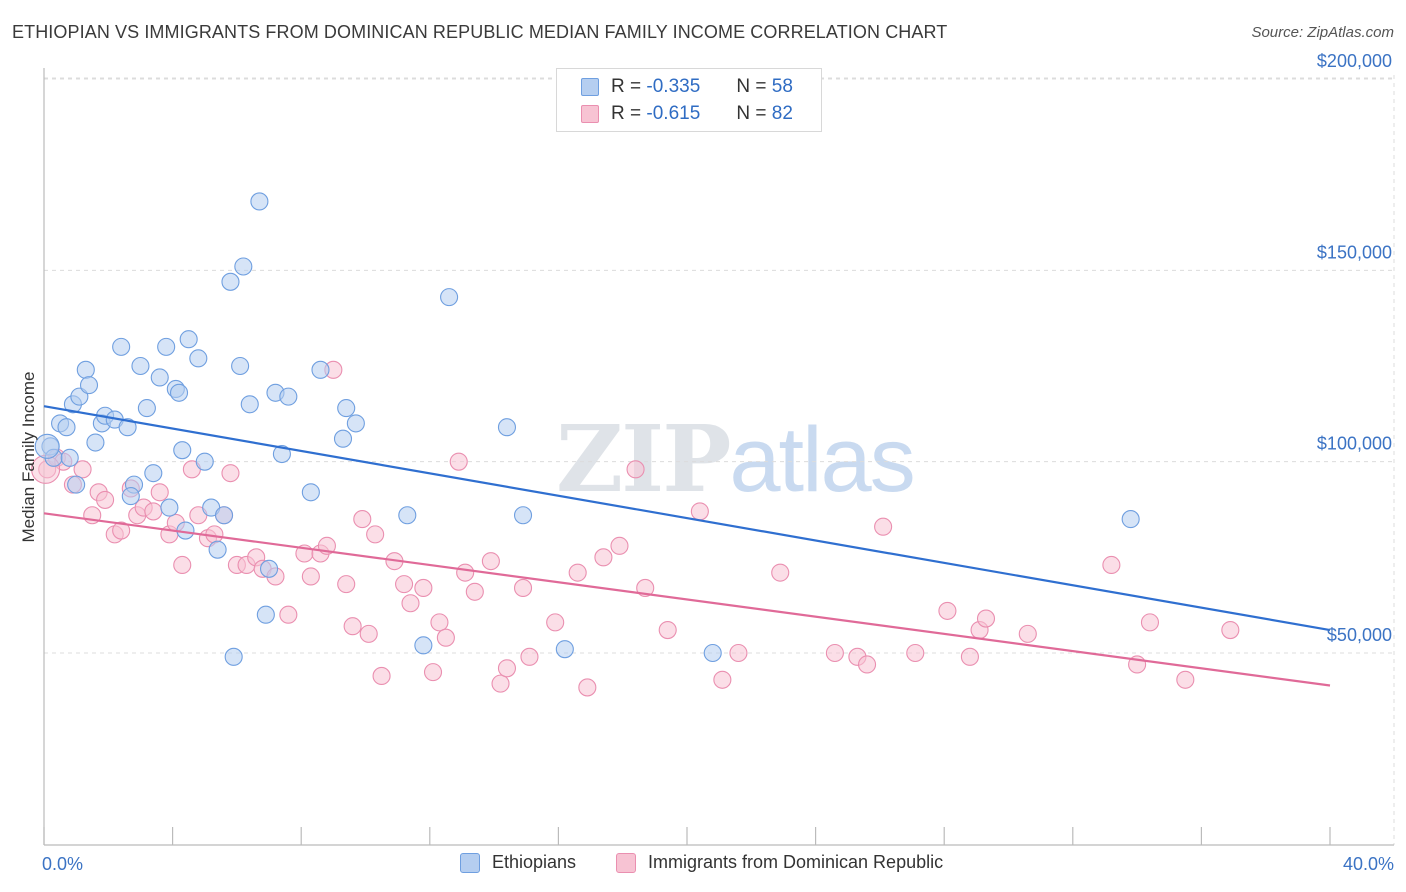 The width and height of the screenshot is (1406, 892). What do you see at coordinates (736, 459) in the screenshot?
I see `watermark: ZIPatlas` at bounding box center [736, 459].